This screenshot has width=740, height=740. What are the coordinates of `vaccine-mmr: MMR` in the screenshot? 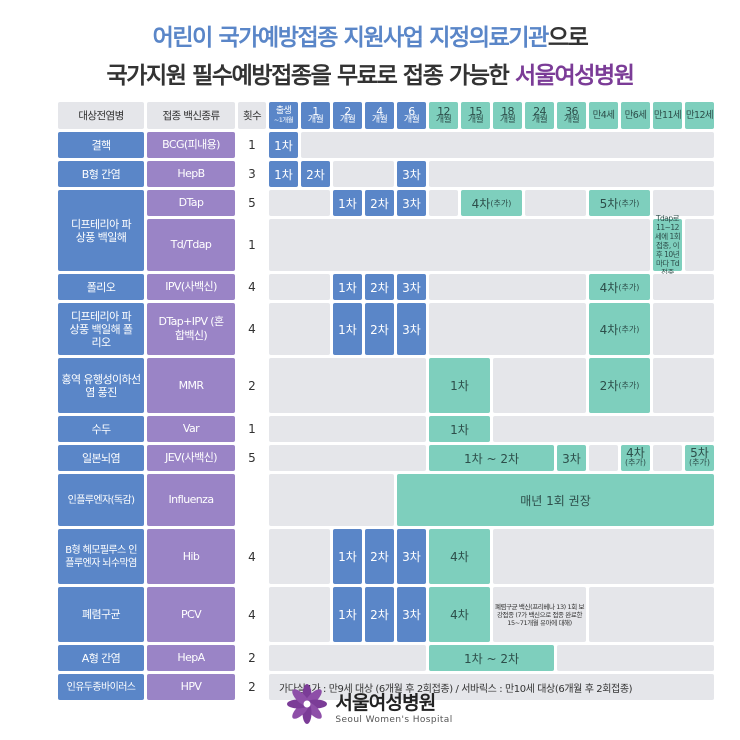 It's located at (191, 385).